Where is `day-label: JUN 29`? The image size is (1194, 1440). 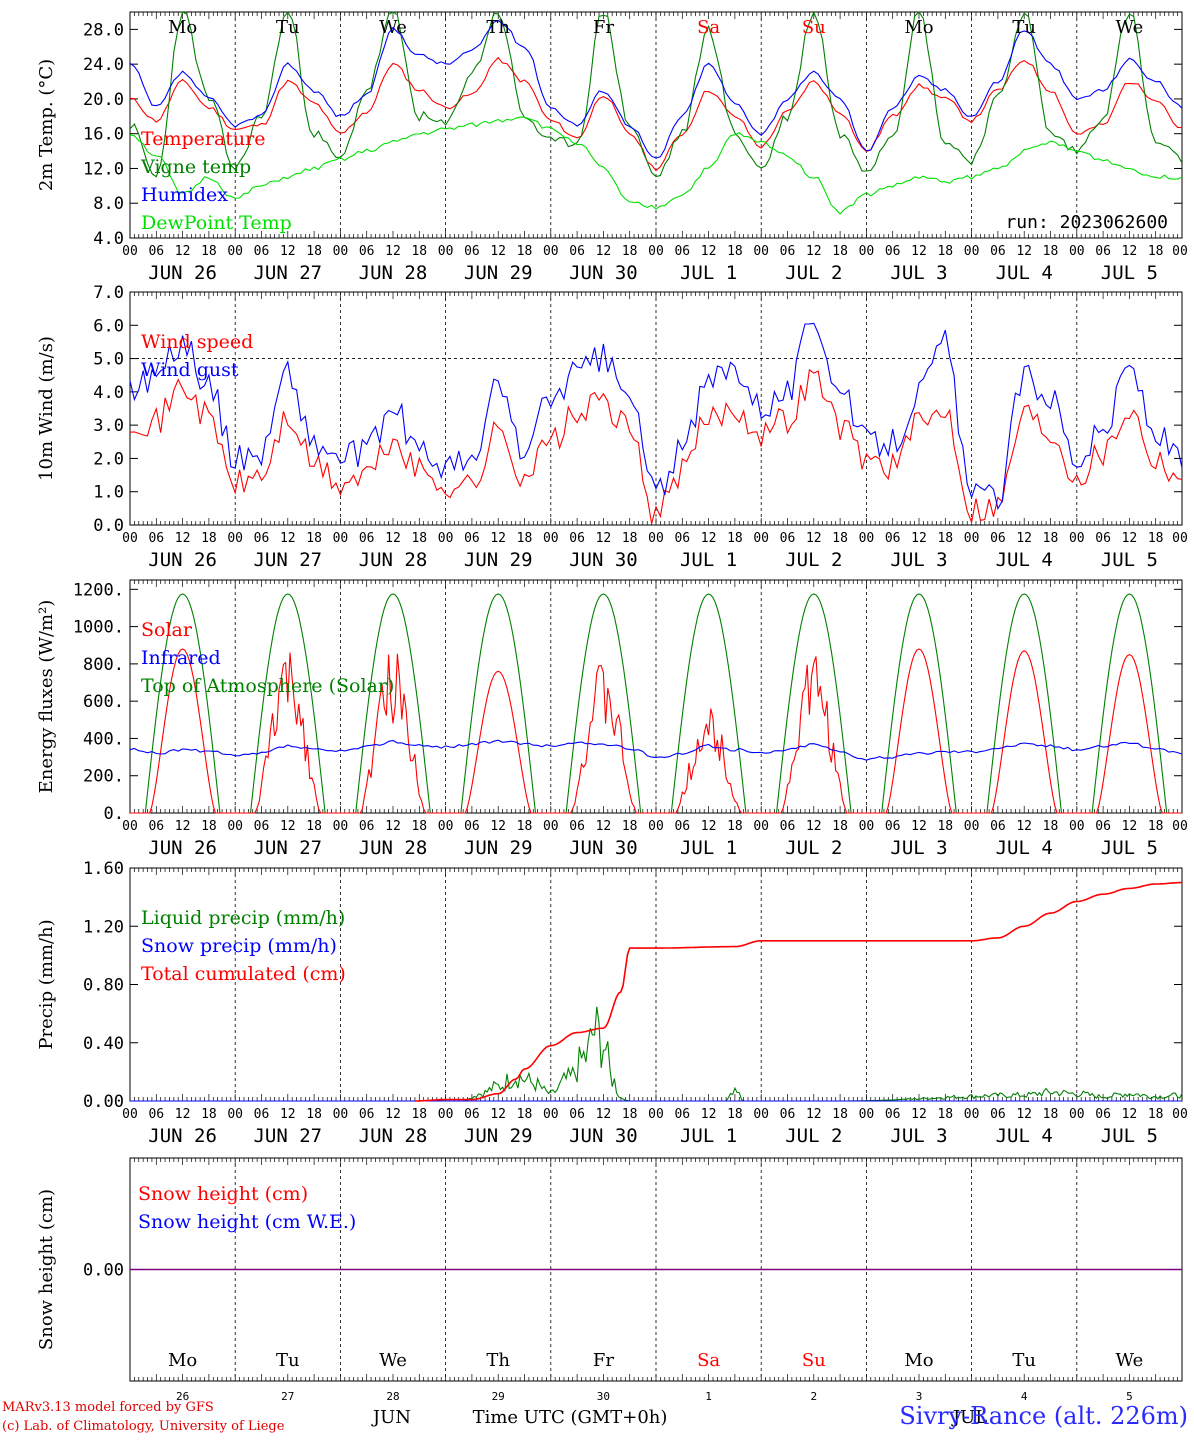
day-label: JUN 29 is located at coordinates (498, 560).